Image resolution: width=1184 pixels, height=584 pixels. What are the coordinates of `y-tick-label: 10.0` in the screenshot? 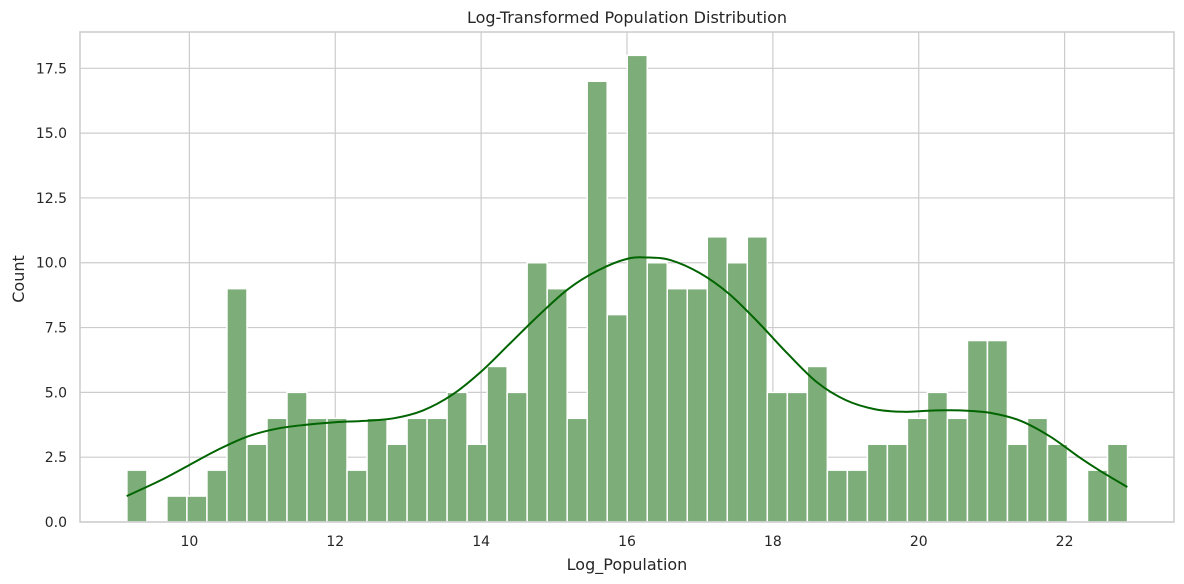 It's located at (51, 264).